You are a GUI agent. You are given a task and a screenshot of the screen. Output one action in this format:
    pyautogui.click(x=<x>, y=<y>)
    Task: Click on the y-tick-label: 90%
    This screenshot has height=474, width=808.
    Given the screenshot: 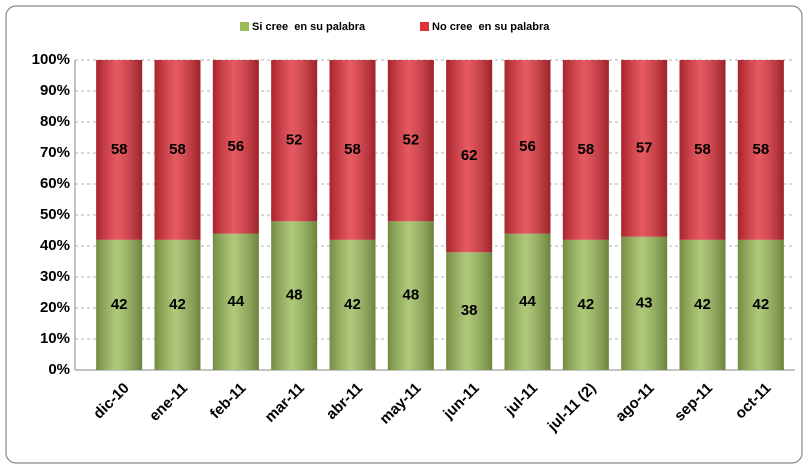 What is the action you would take?
    pyautogui.click(x=55, y=90)
    